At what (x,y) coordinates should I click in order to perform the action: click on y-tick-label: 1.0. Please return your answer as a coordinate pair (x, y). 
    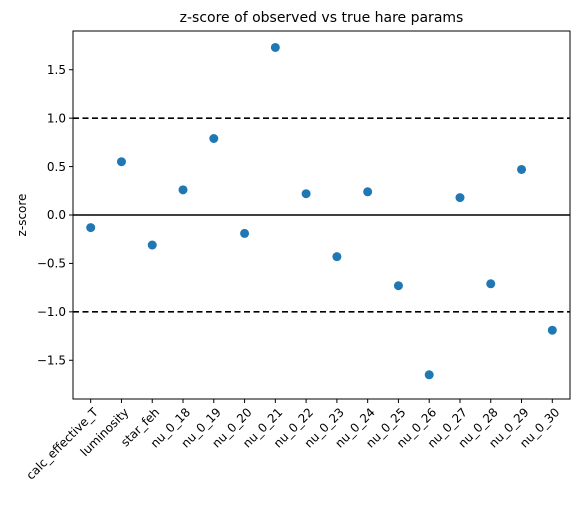
    Looking at the image, I should click on (56, 118).